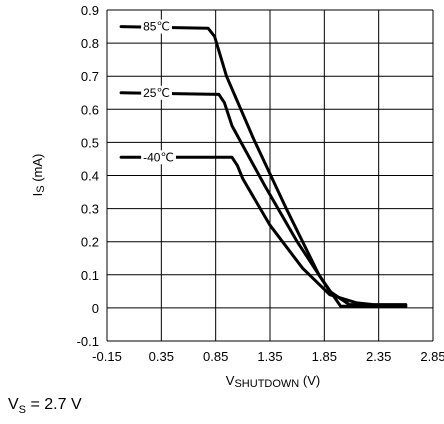 This screenshot has height=424, width=444. What do you see at coordinates (45, 406) in the screenshot?
I see `supply-voltage-caption: VS = 2.7 V` at bounding box center [45, 406].